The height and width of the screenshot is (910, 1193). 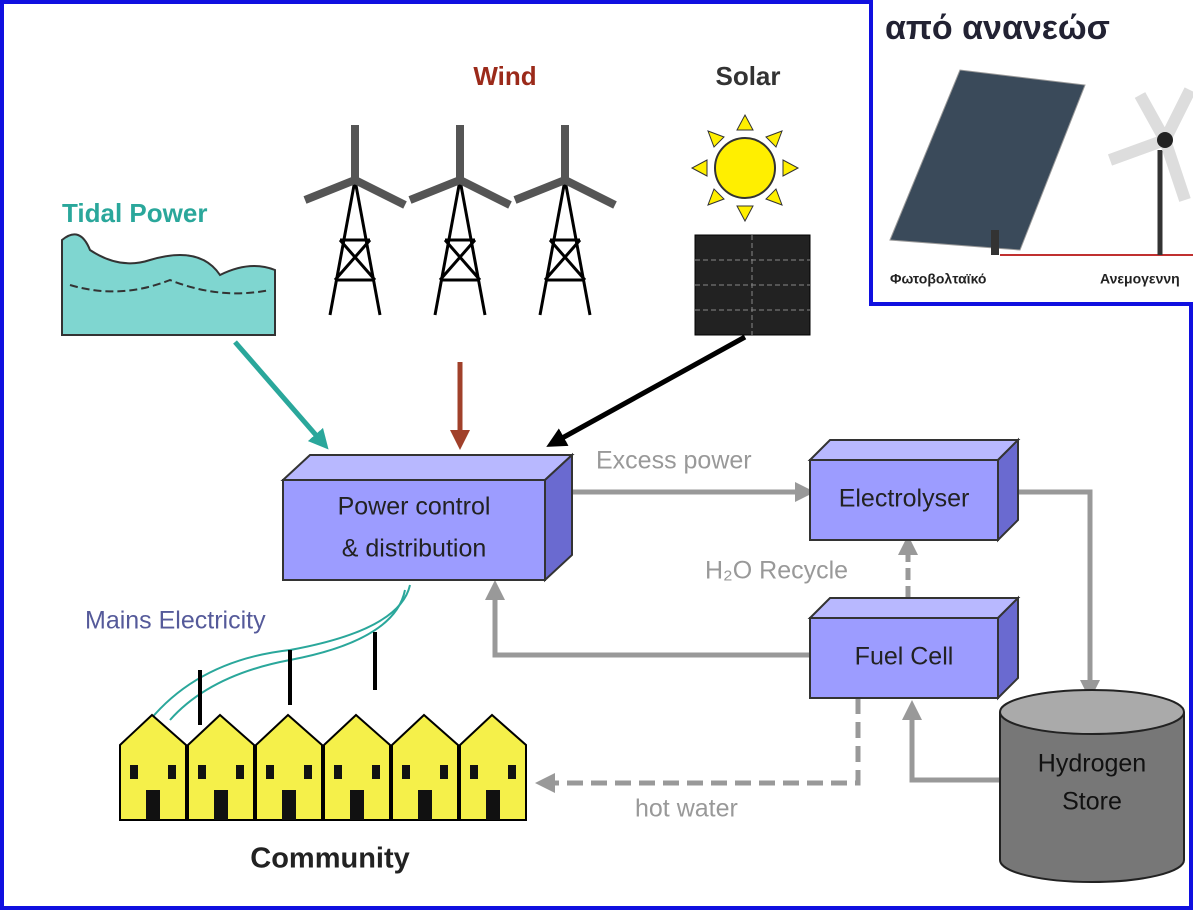 I want to click on electrolyser-label: Electrolyser, so click(x=904, y=499).